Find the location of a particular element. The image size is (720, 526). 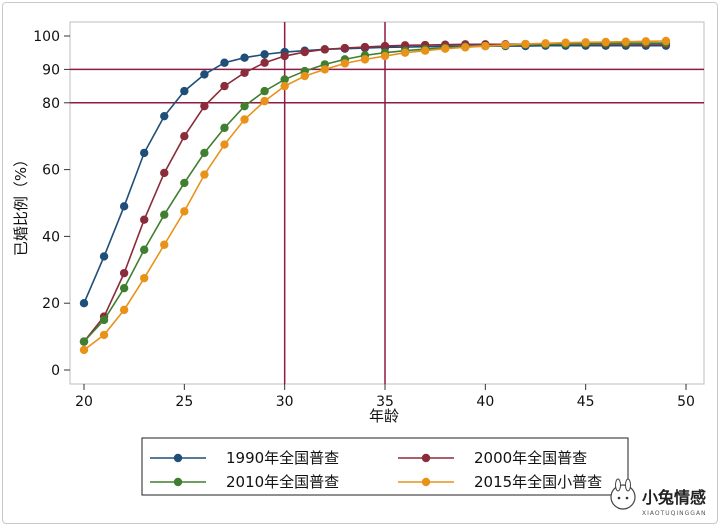

y-tick-label: 0 is located at coordinates (55, 371).